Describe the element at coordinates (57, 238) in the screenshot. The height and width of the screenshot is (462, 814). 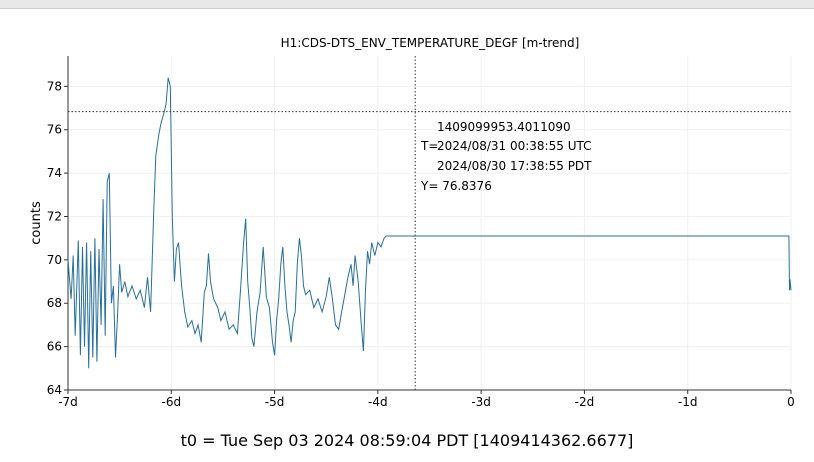
I see `y-ticks: 64 66 68 70 72 74 76 78` at that location.